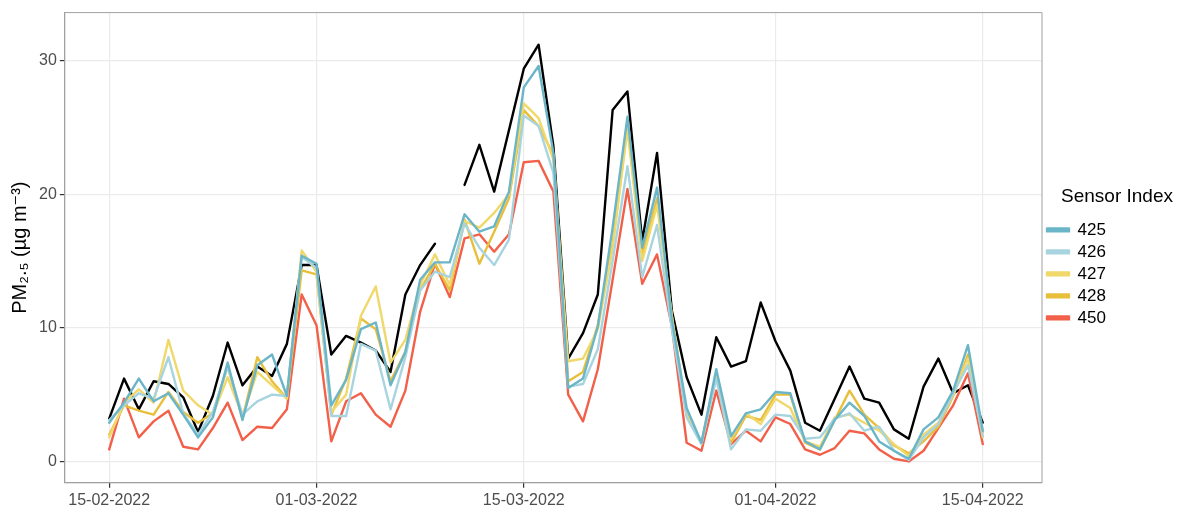 This screenshot has width=1202, height=513. I want to click on x-tick-label: 01-03-2022, so click(316, 499).